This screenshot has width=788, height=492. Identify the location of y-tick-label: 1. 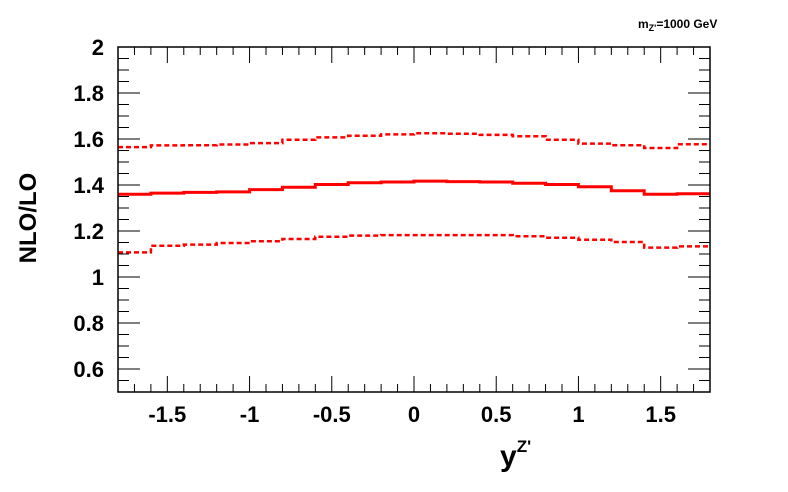
(98, 277).